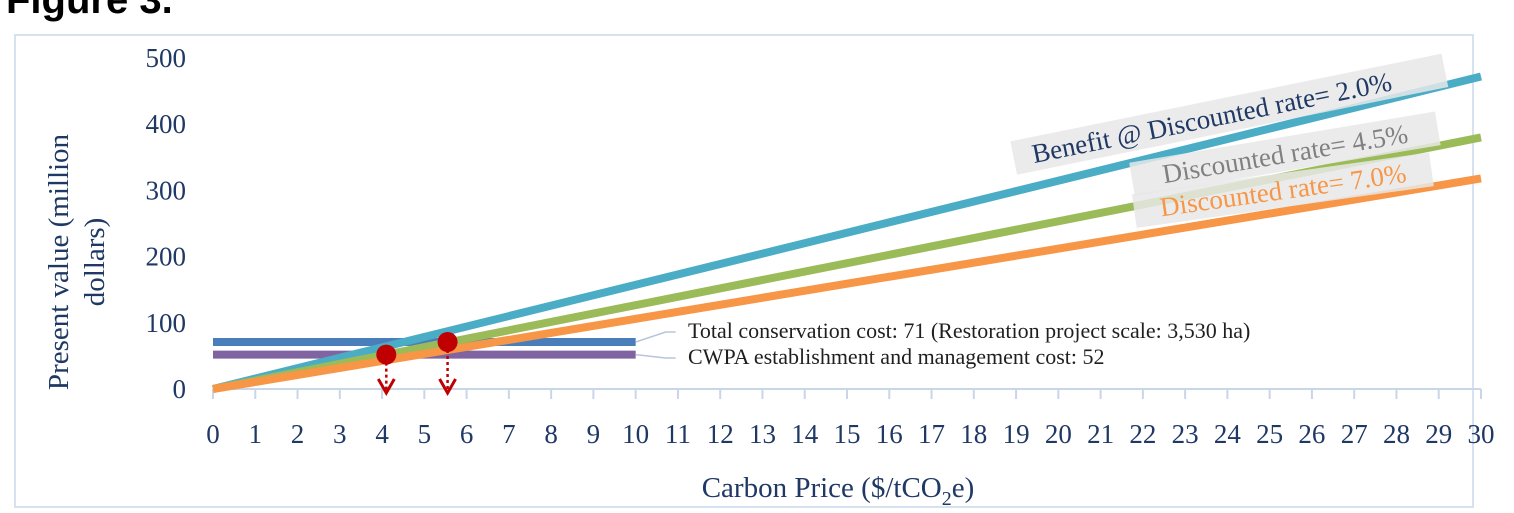 This screenshot has width=1514, height=513. What do you see at coordinates (889, 434) in the screenshot?
I see `x-tick-label: 16` at bounding box center [889, 434].